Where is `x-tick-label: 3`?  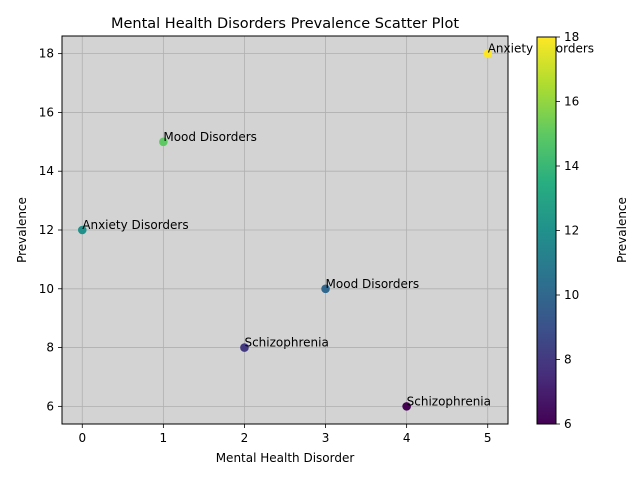
x-tick-label: 3 is located at coordinates (326, 438).